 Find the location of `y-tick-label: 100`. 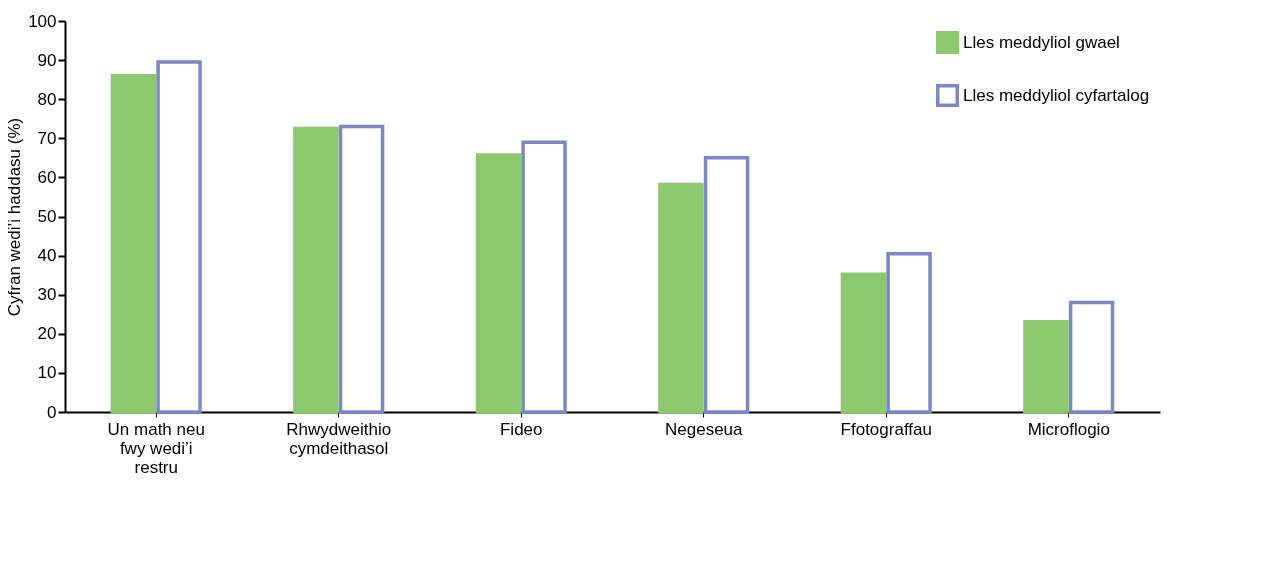

y-tick-label: 100 is located at coordinates (42, 21).